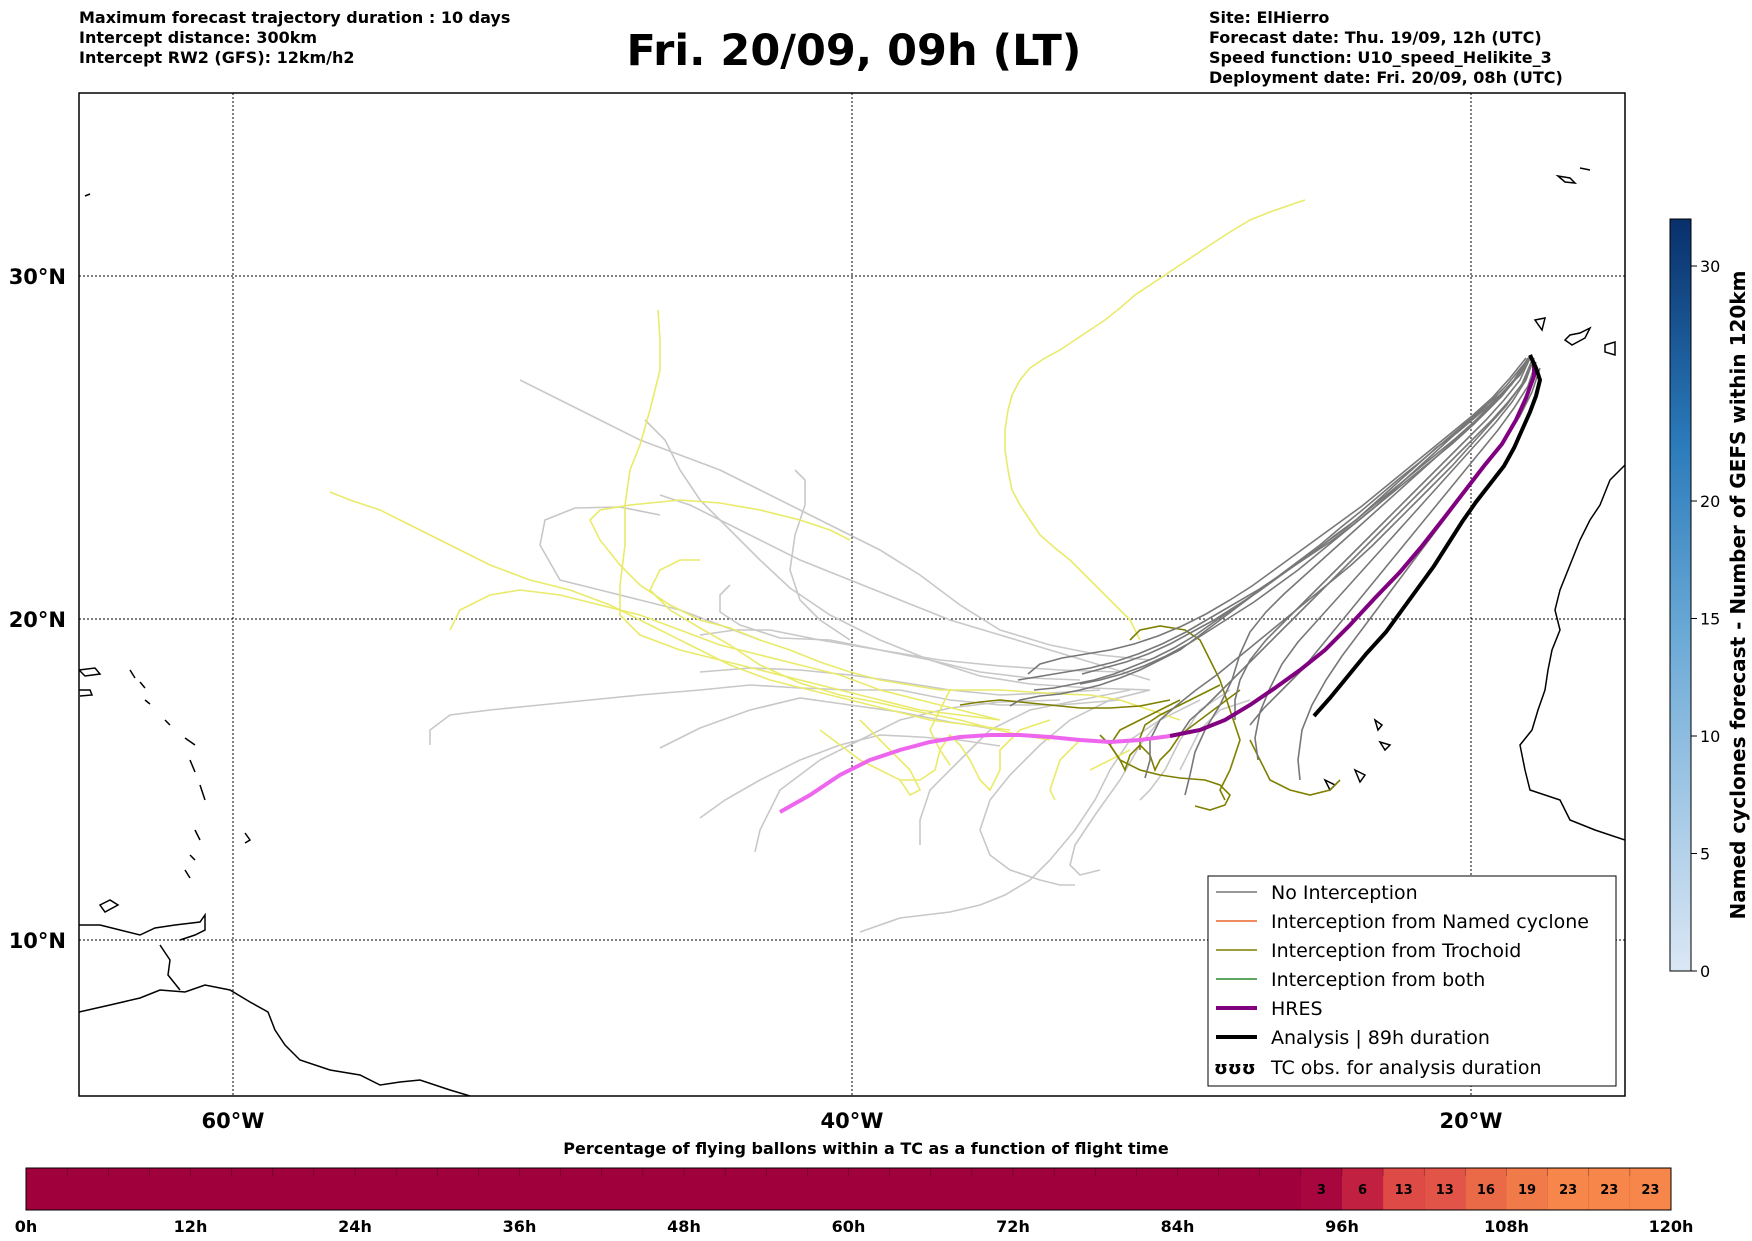 Image resolution: width=1752 pixels, height=1241 pixels. What do you see at coordinates (1573, 175) in the screenshot?
I see `azores` at bounding box center [1573, 175].